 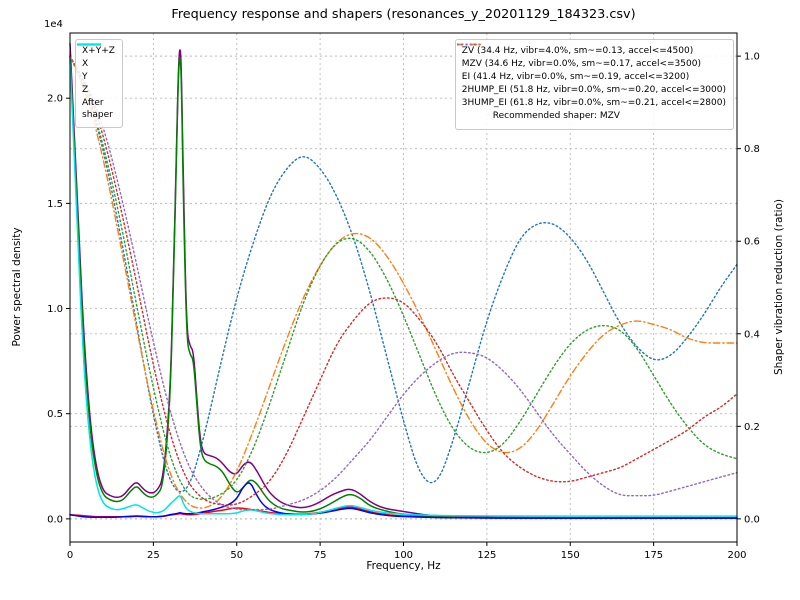 I want to click on legend-psd: X+Y+Z X Y Z After shaper, so click(x=99, y=84).